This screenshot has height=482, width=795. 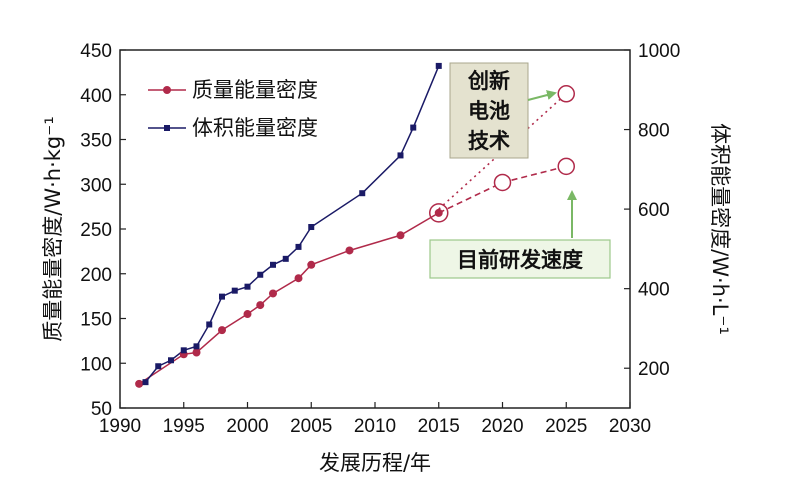 I want to click on y-right-tick-label-0: 200, so click(x=654, y=369).